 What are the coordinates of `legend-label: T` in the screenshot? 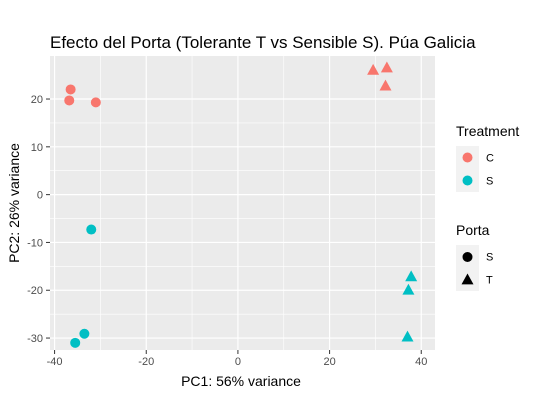 It's located at (489, 281).